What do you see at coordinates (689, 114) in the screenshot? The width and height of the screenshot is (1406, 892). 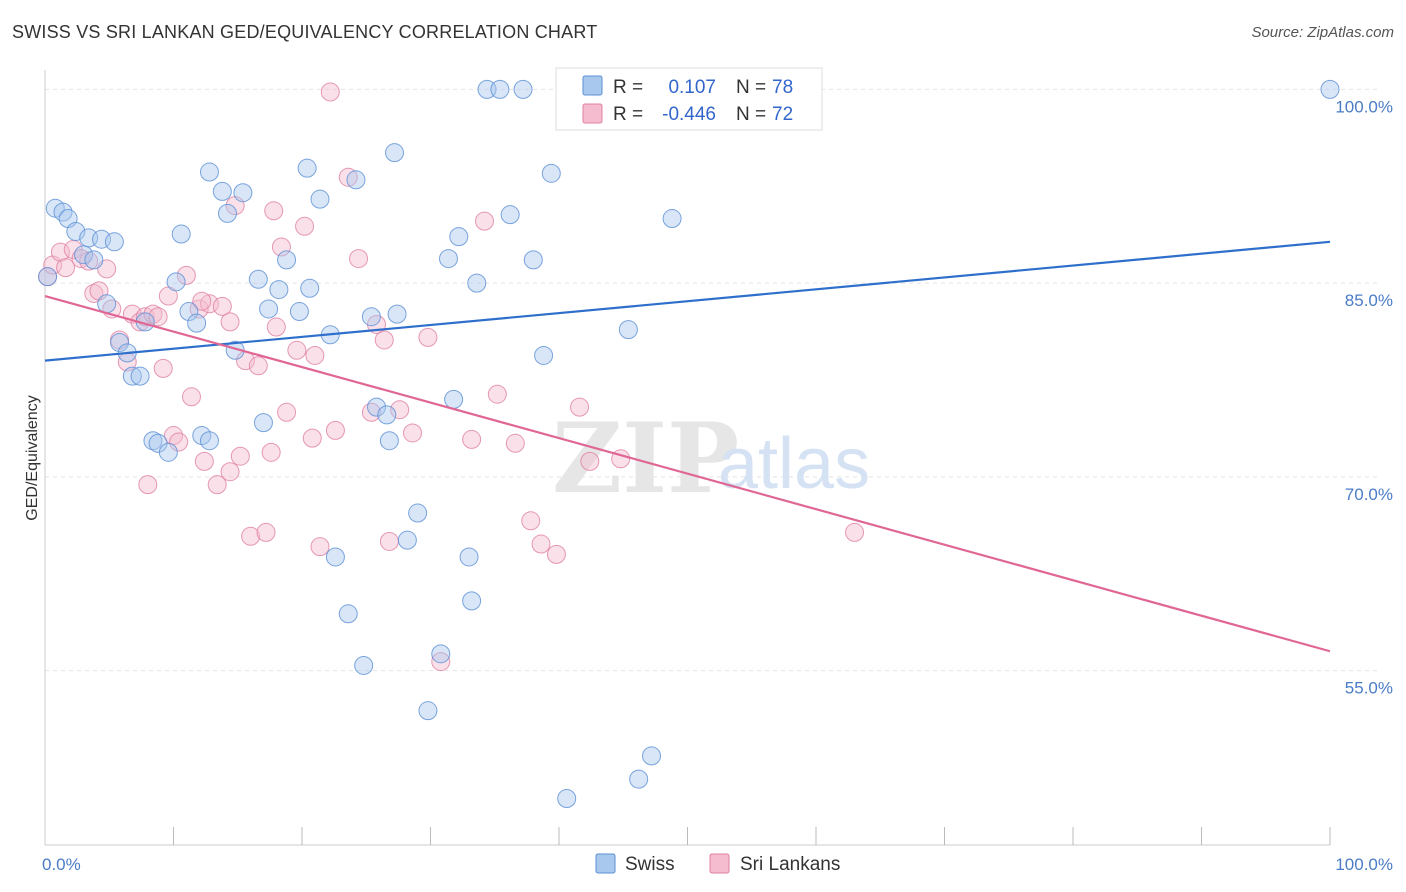 I see `legend-r-value-srilankan: -0.446` at bounding box center [689, 114].